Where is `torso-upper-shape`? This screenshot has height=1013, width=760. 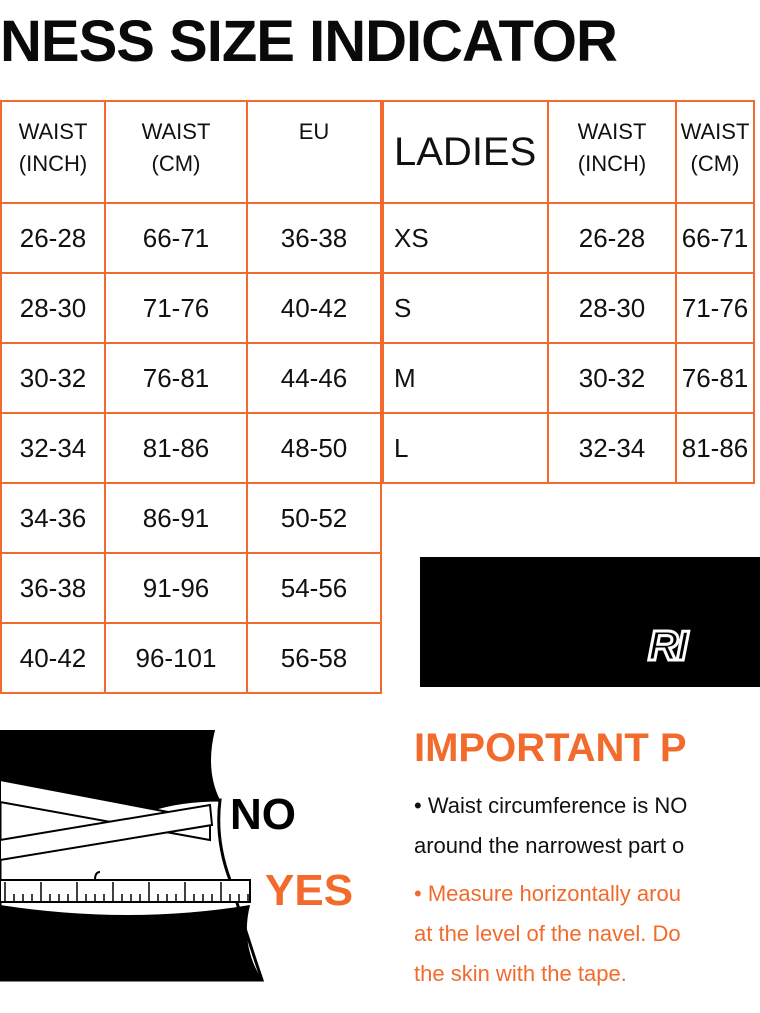
torso-upper-shape is located at coordinates (110, 770).